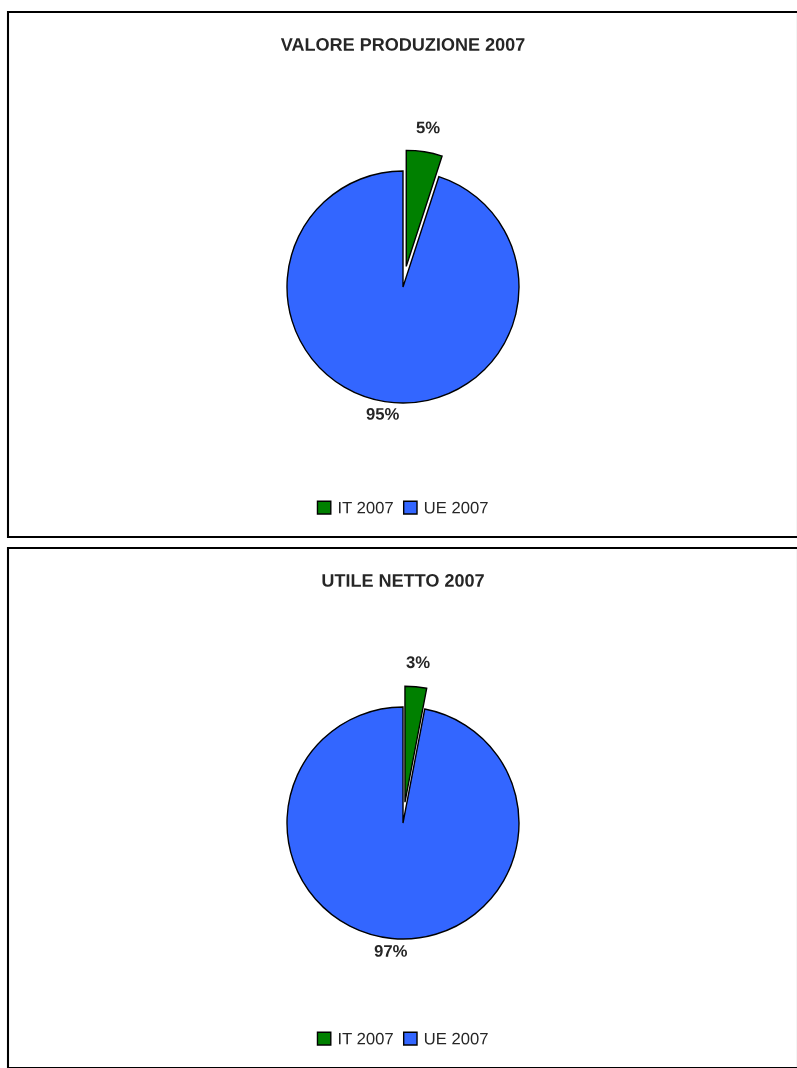 The width and height of the screenshot is (797, 1068). I want to click on data-label: 95%, so click(382, 413).